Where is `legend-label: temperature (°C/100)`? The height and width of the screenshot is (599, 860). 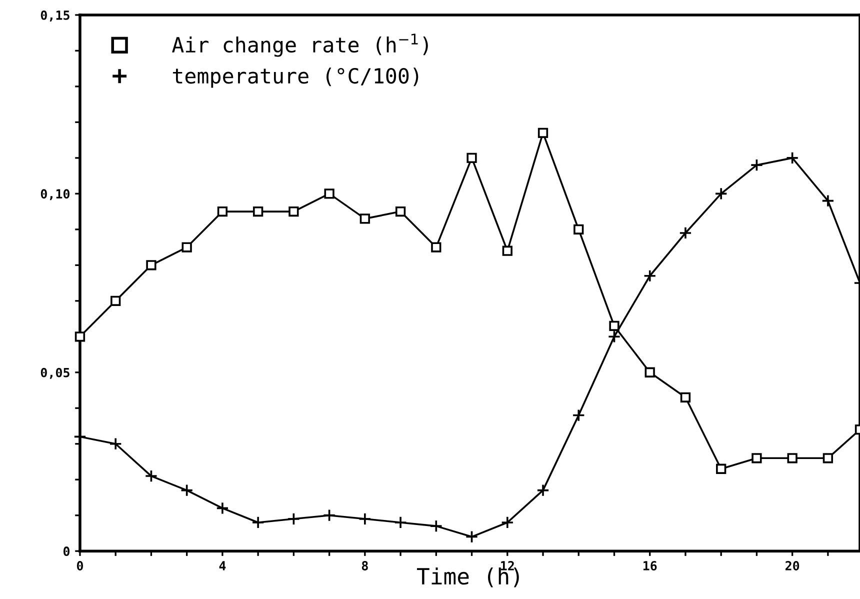 legend-label: temperature (°C/100) is located at coordinates (295, 78).